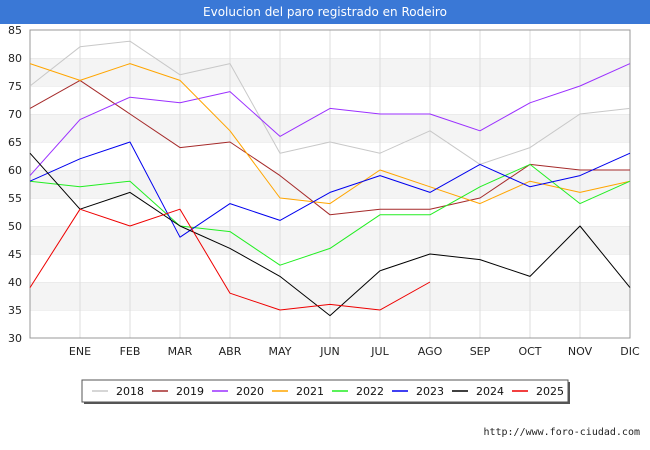  I want to click on y-tick-label: 40, so click(15, 282).